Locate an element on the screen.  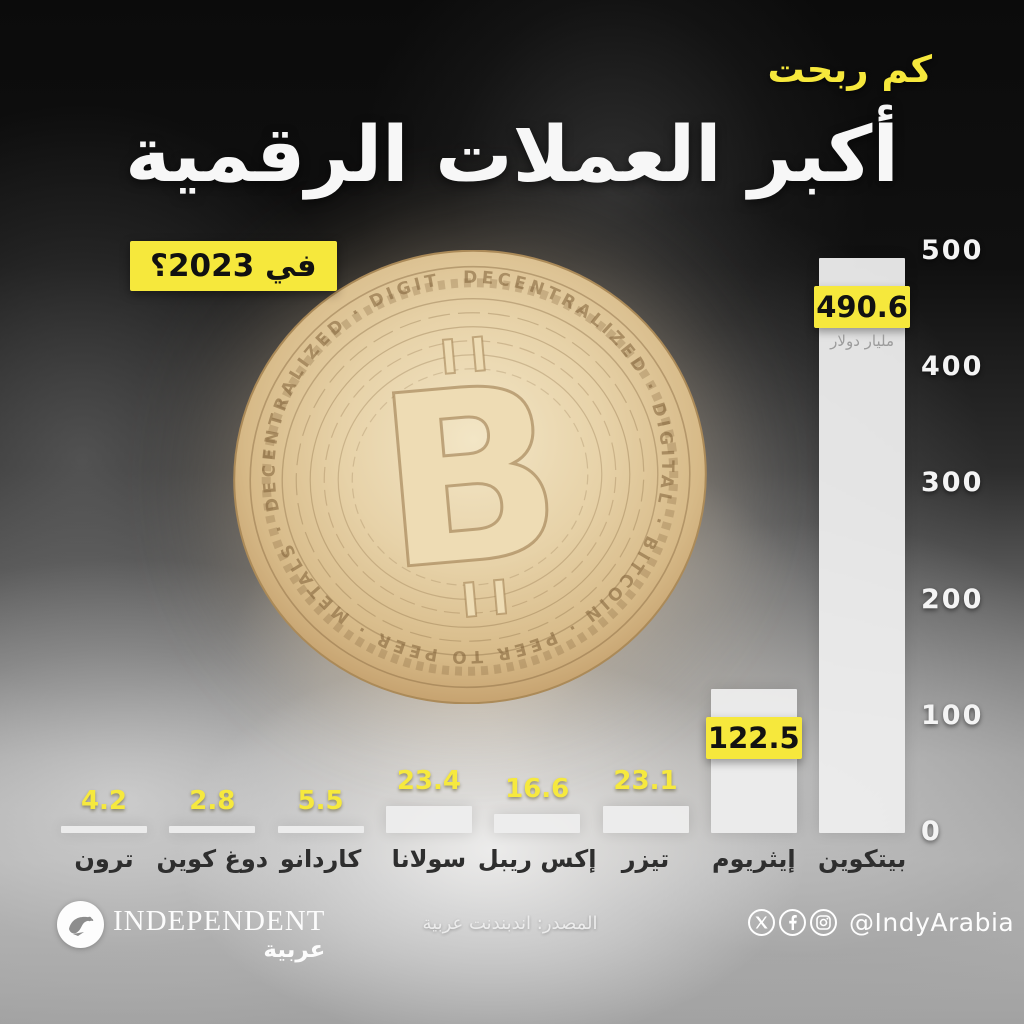
facebook-icon is located at coordinates (792, 922).